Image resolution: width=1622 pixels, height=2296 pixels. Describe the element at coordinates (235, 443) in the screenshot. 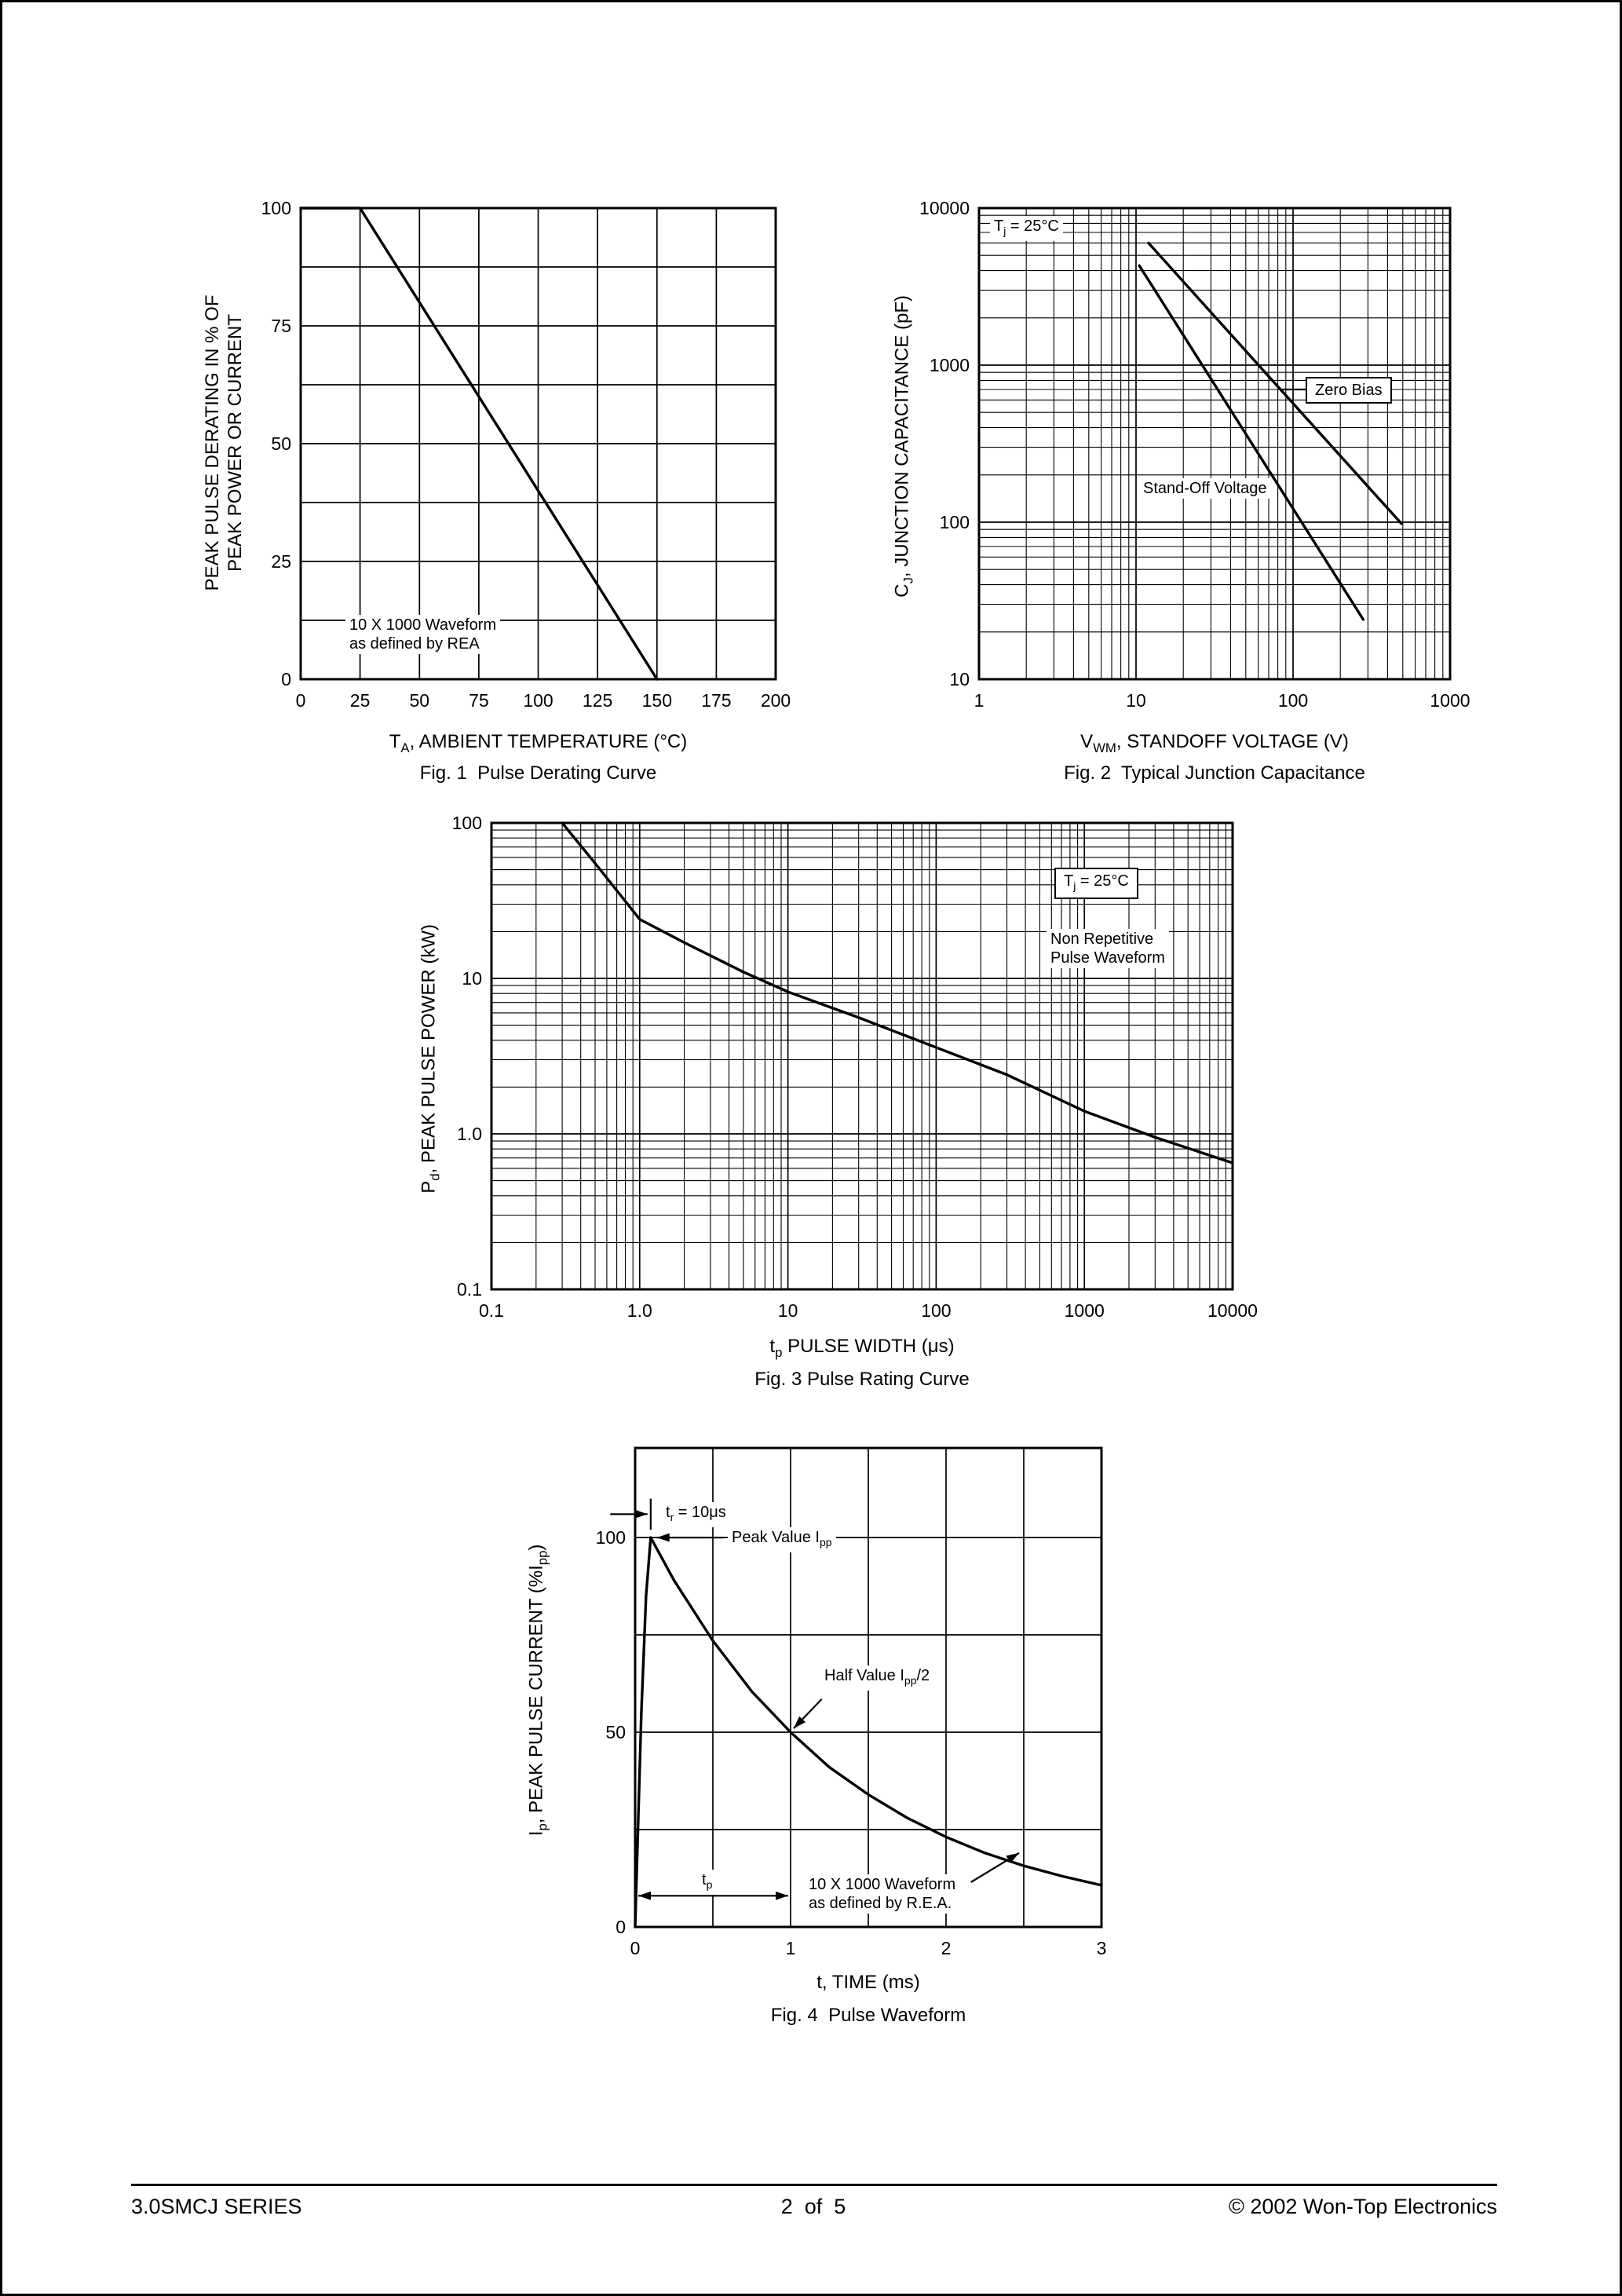

I see `fig1-y-axis-label-line2: PEAK POWER OR CURRENT` at that location.